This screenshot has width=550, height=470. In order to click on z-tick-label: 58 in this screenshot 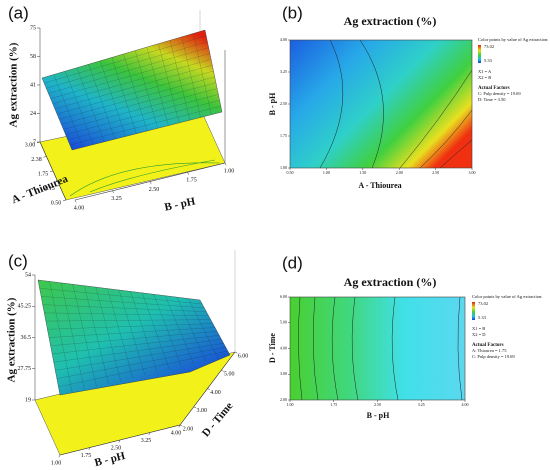, I will do `click(33, 57)`.